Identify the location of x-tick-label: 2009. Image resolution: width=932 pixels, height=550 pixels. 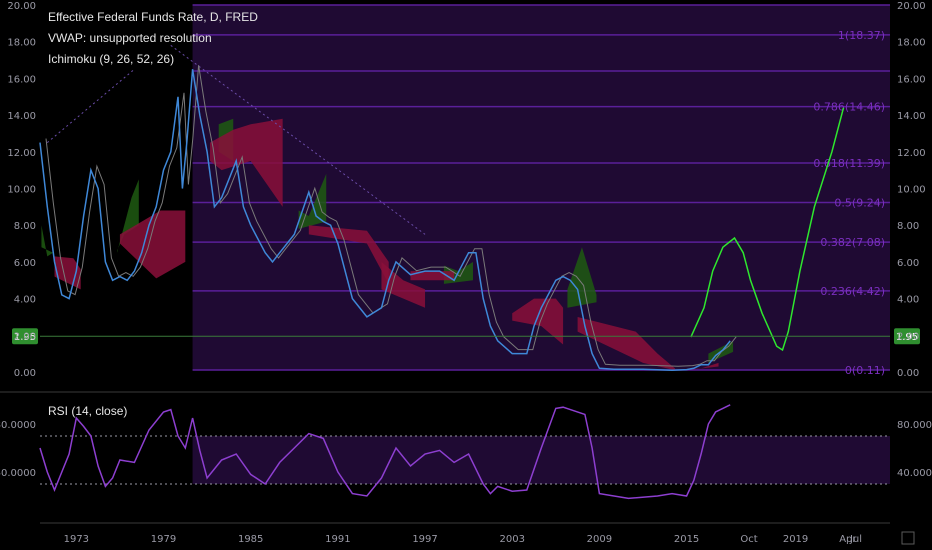
(599, 539).